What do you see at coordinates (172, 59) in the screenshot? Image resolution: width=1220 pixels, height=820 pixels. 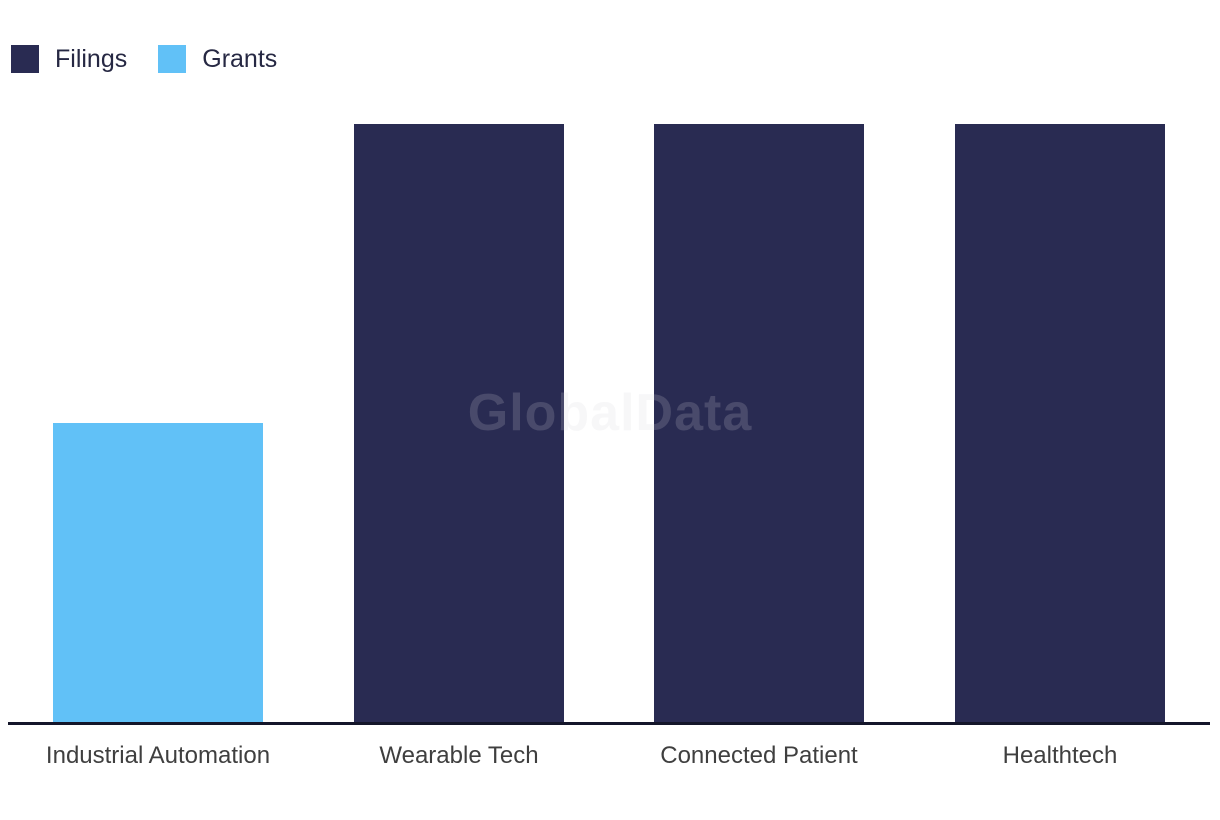 I see `grants-swatch-icon` at bounding box center [172, 59].